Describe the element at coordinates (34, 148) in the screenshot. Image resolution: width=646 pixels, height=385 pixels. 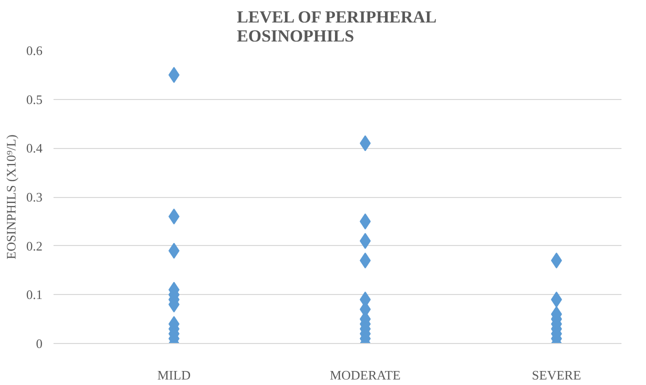
I see `y-tick-label: 0.4` at that location.